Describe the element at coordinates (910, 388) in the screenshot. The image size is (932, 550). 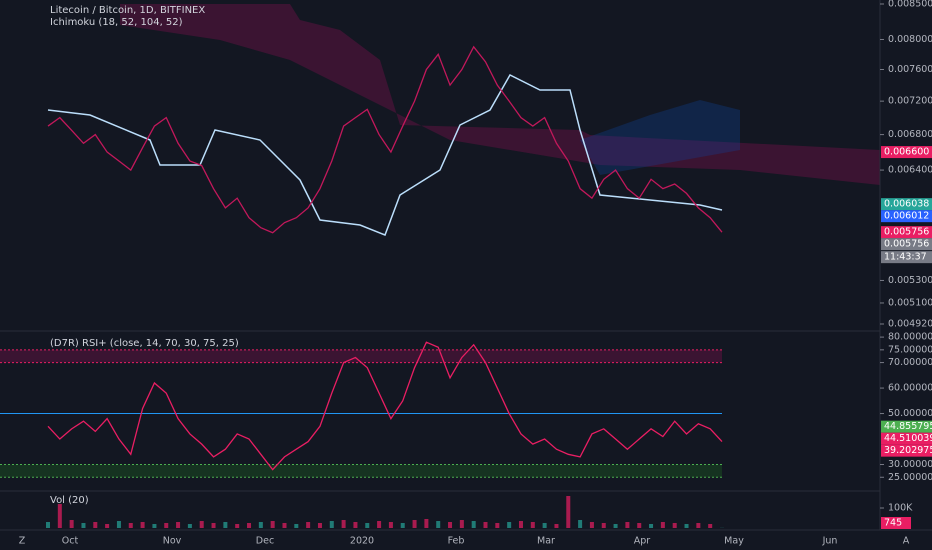
I see `y-tick-label: 60.000000` at that location.